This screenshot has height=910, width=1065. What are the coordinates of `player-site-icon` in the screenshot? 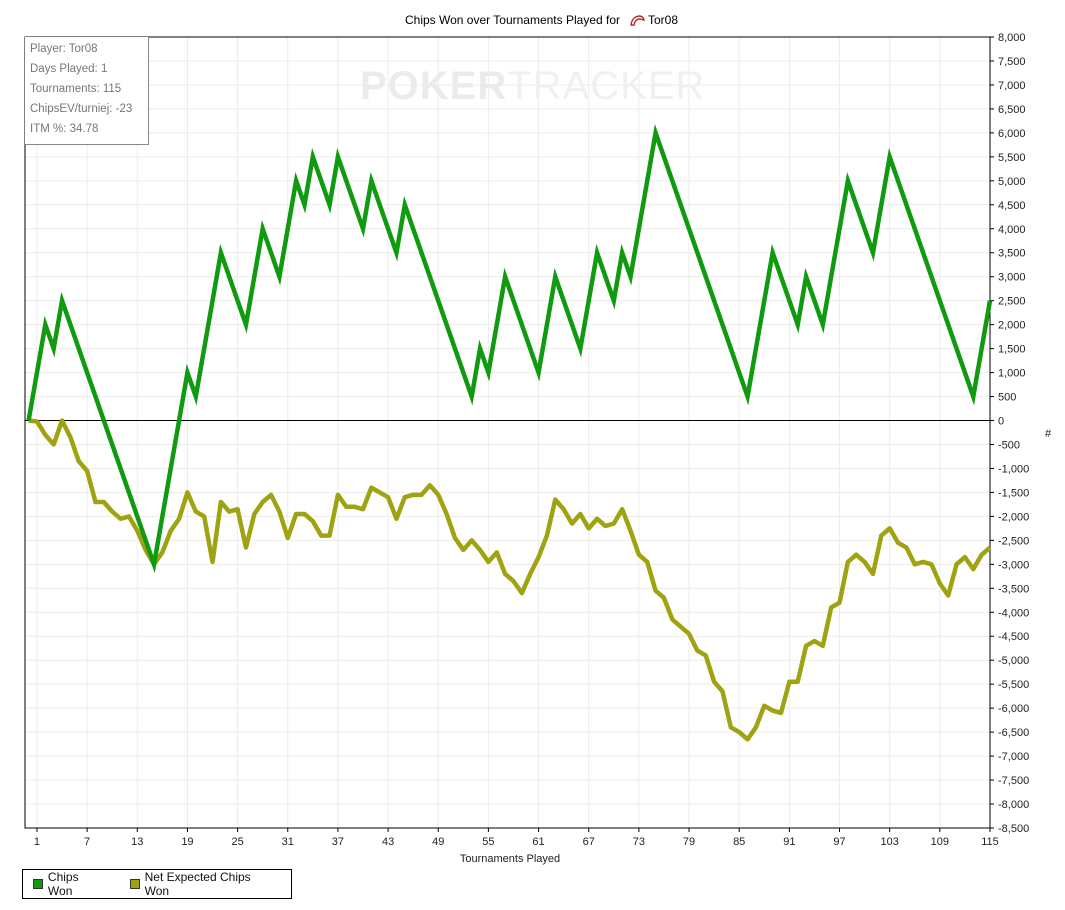 It's located at (637, 20).